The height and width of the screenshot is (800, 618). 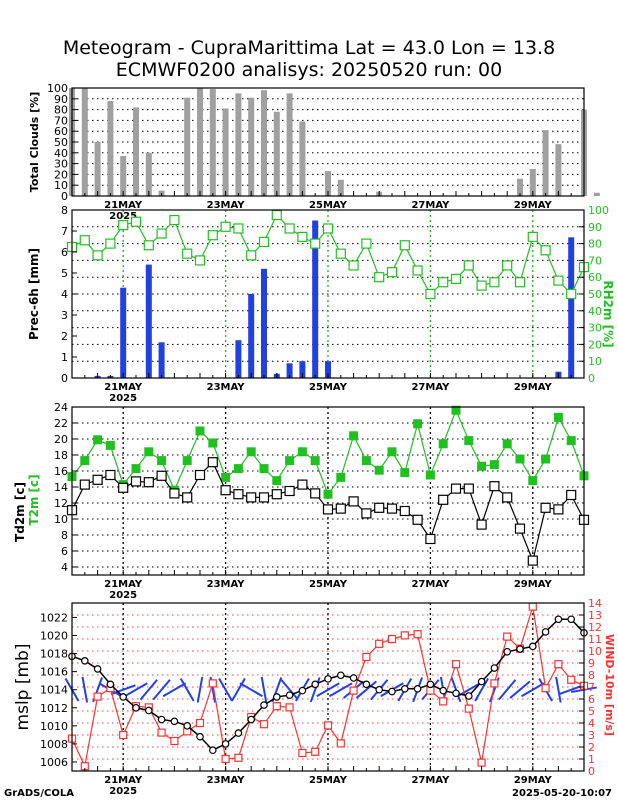 I want to click on td2m-y-label: Td2m [c], so click(x=20, y=512).